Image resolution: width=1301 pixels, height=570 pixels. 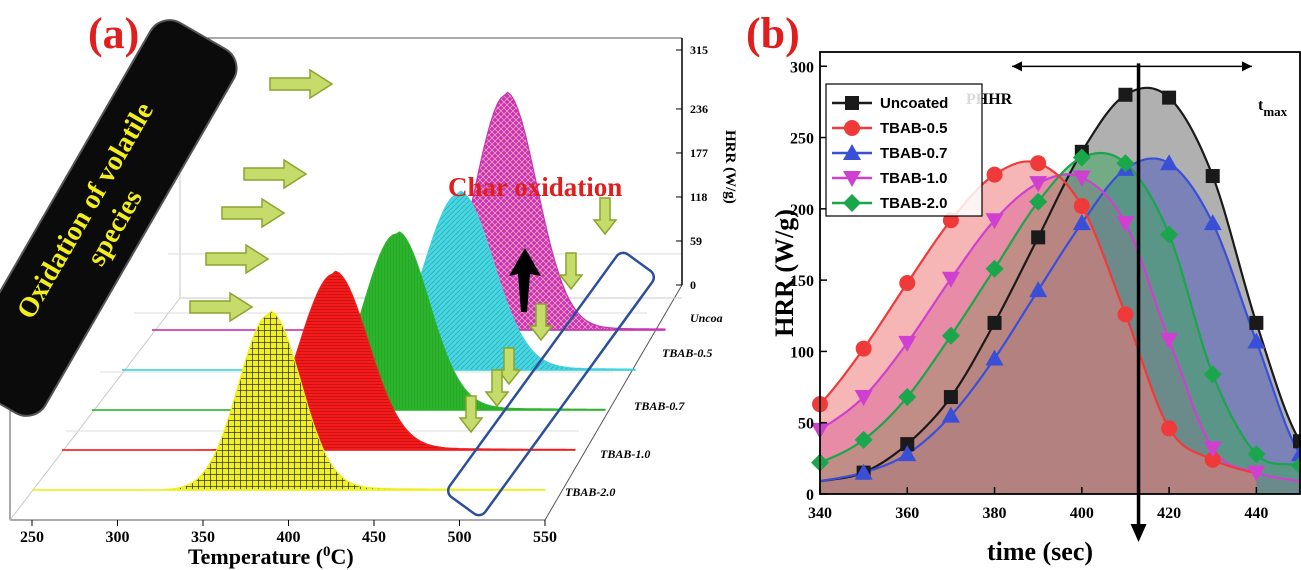 What do you see at coordinates (692, 165) in the screenshot?
I see `panel-a-z-ticks: 0 59 118 177 236 315` at bounding box center [692, 165].